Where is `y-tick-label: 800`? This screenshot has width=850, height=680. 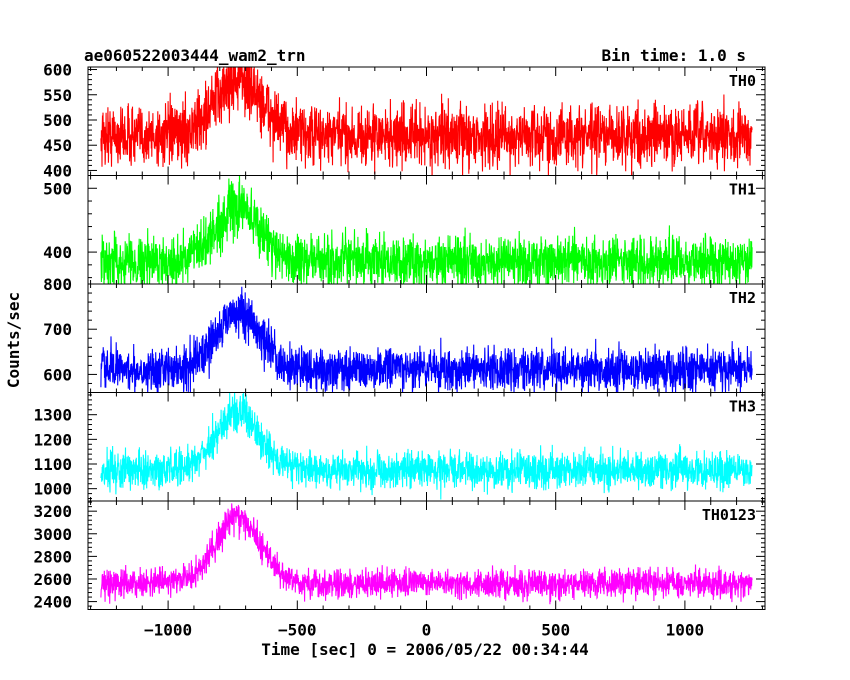 y-tick-label: 800 is located at coordinates (57, 284).